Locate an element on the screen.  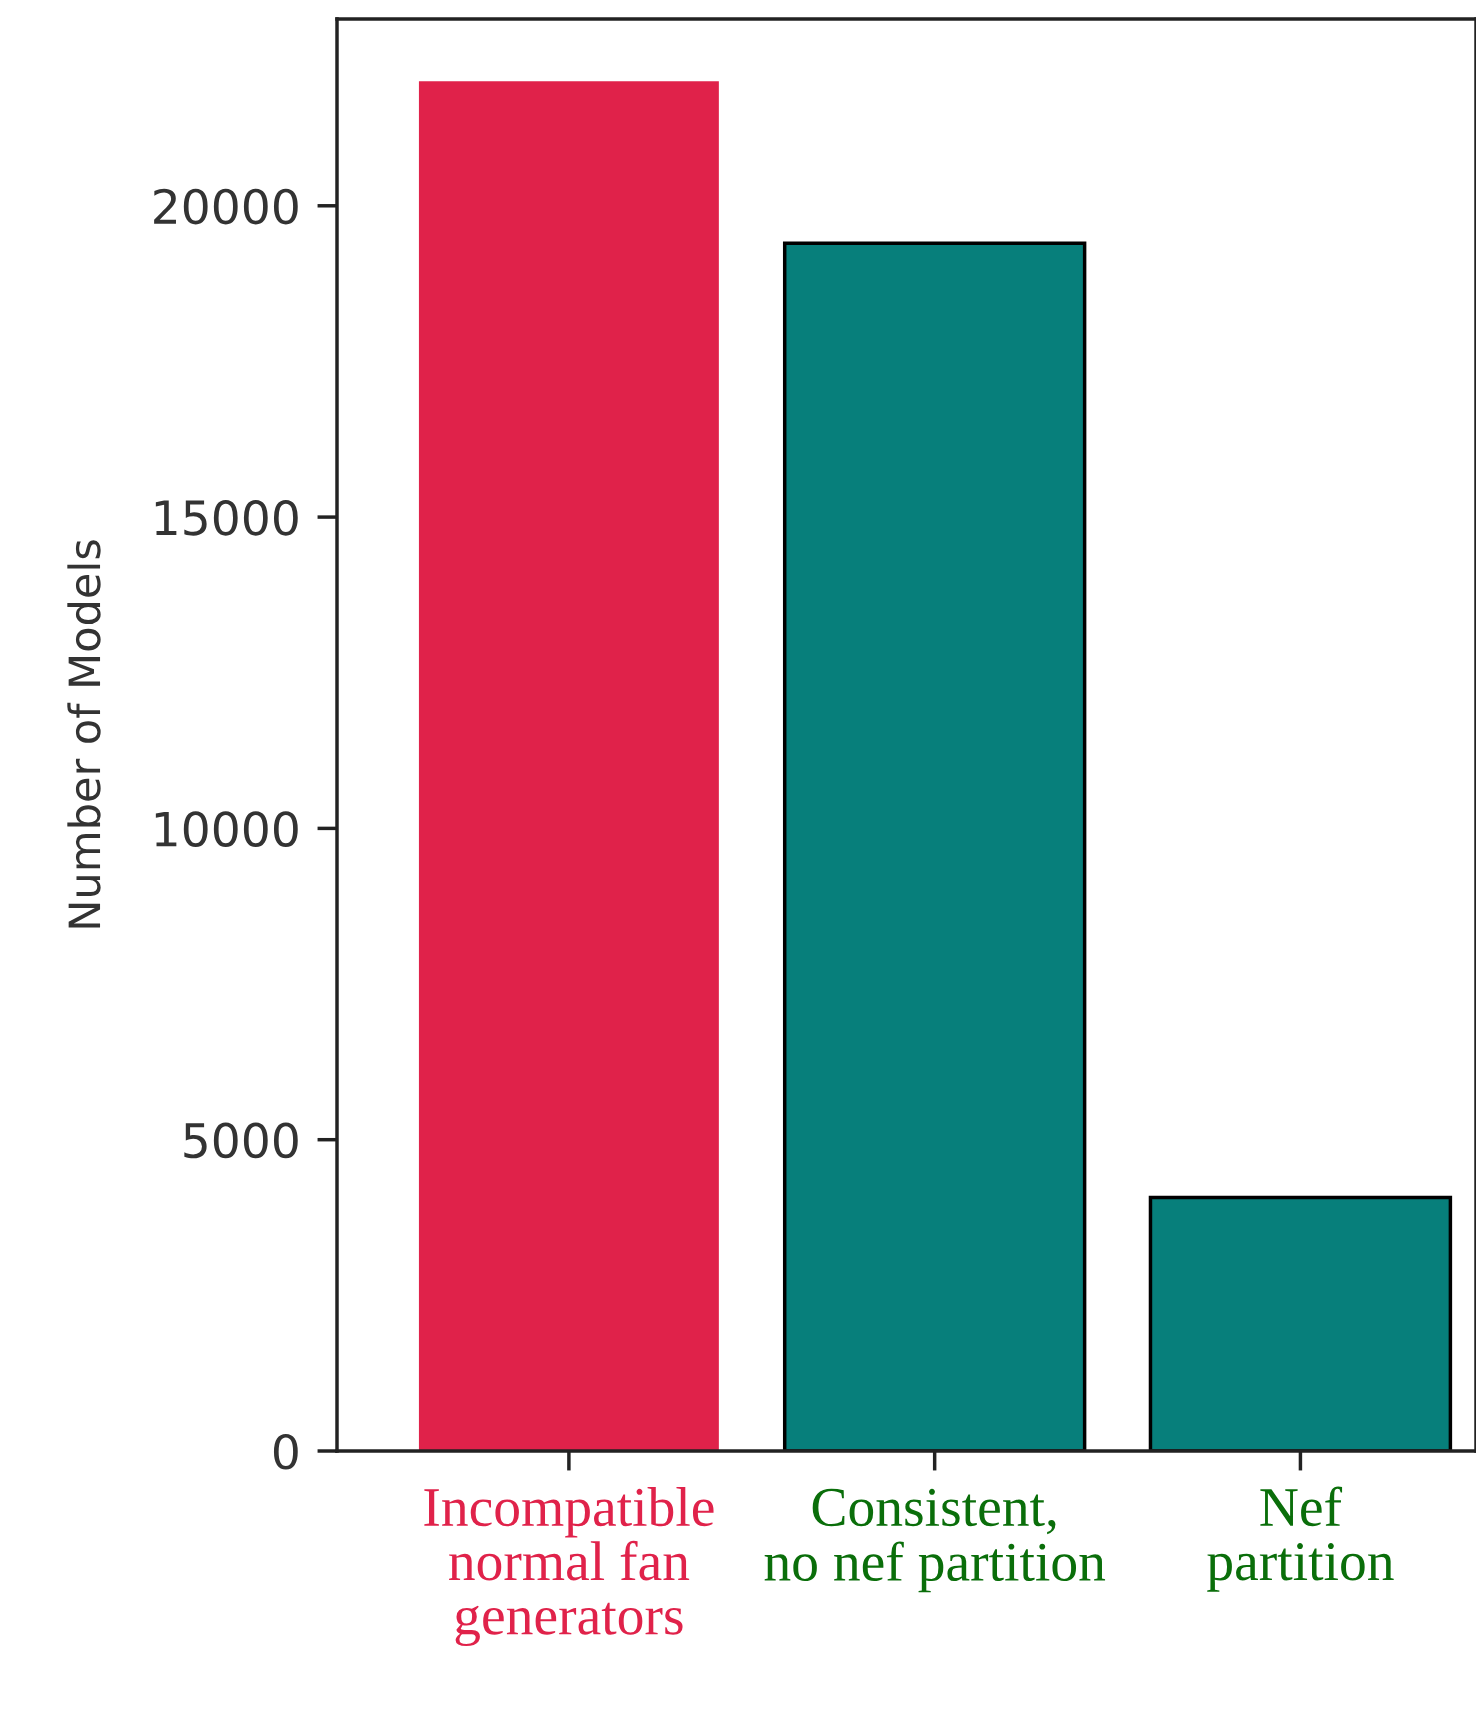
y-tick-label: 15000 is located at coordinates (226, 517).